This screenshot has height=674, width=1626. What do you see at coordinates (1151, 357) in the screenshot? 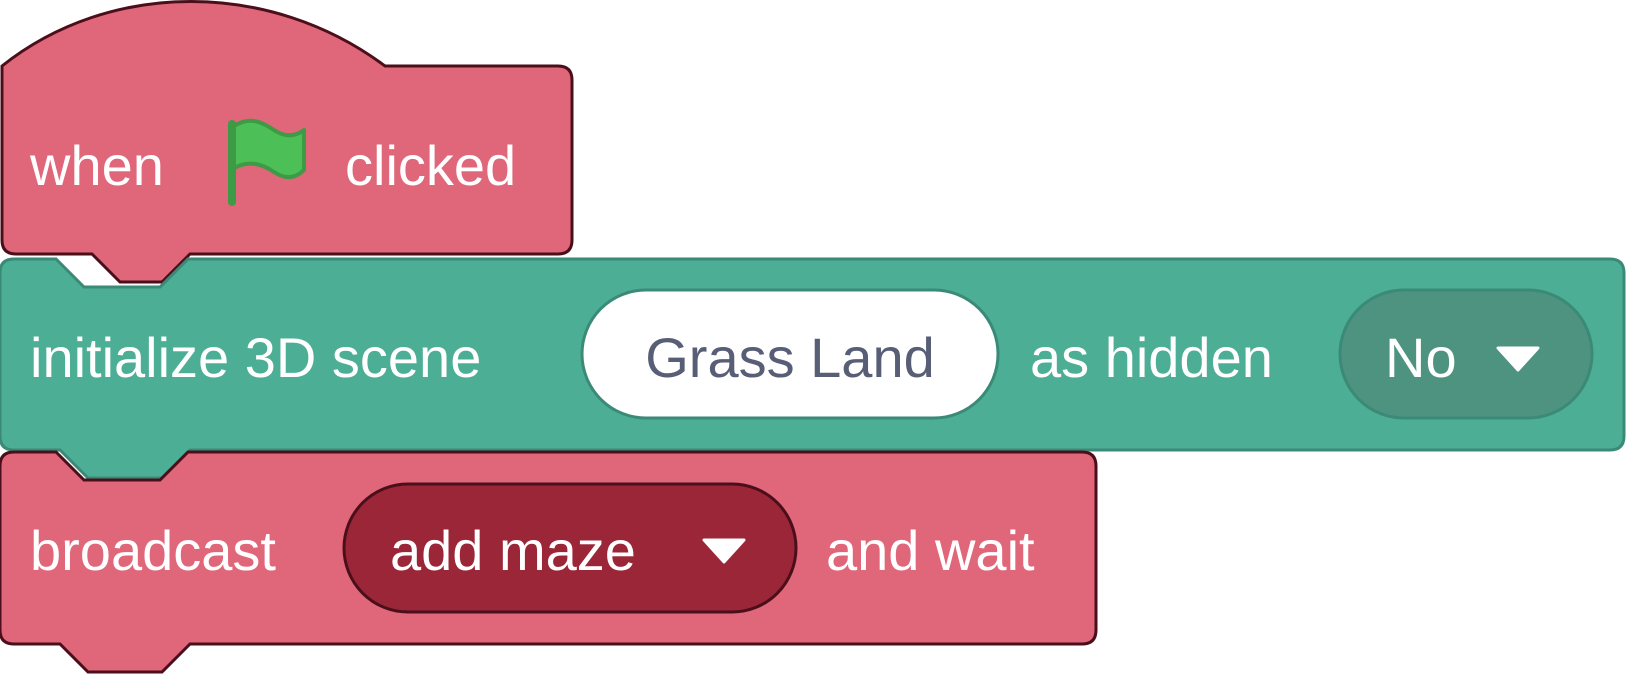
I see `as-hidden-label: as hidden` at bounding box center [1151, 357].